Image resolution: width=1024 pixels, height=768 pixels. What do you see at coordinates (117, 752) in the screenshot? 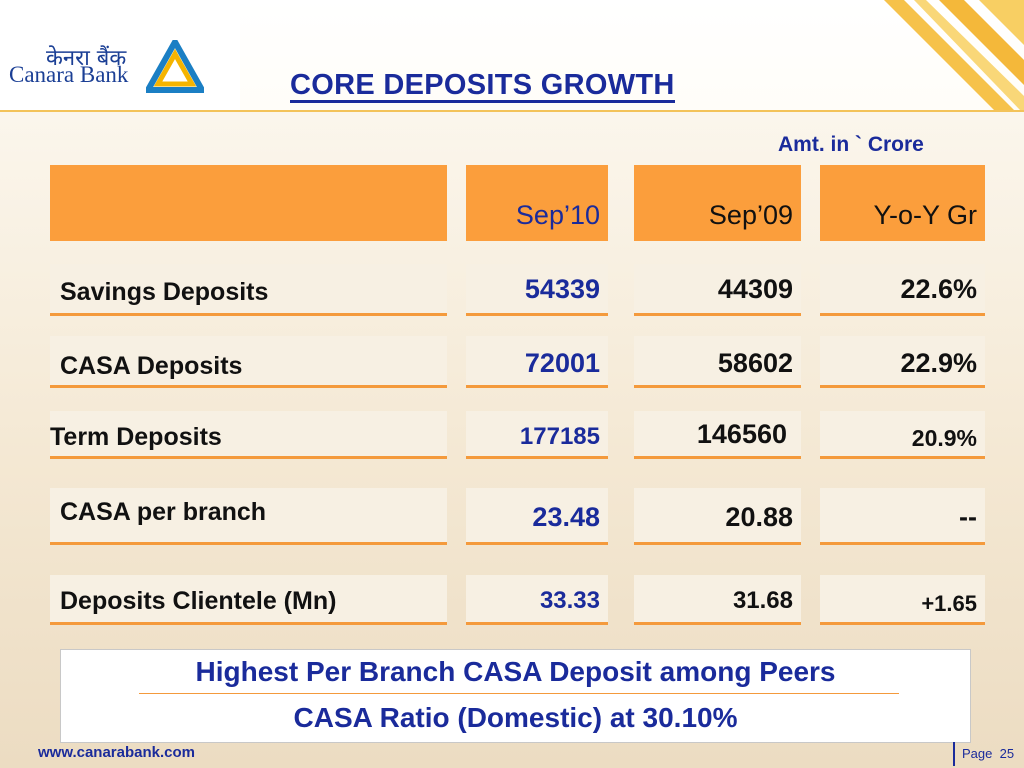
I see `website-link: www.canarabank.com` at bounding box center [117, 752].